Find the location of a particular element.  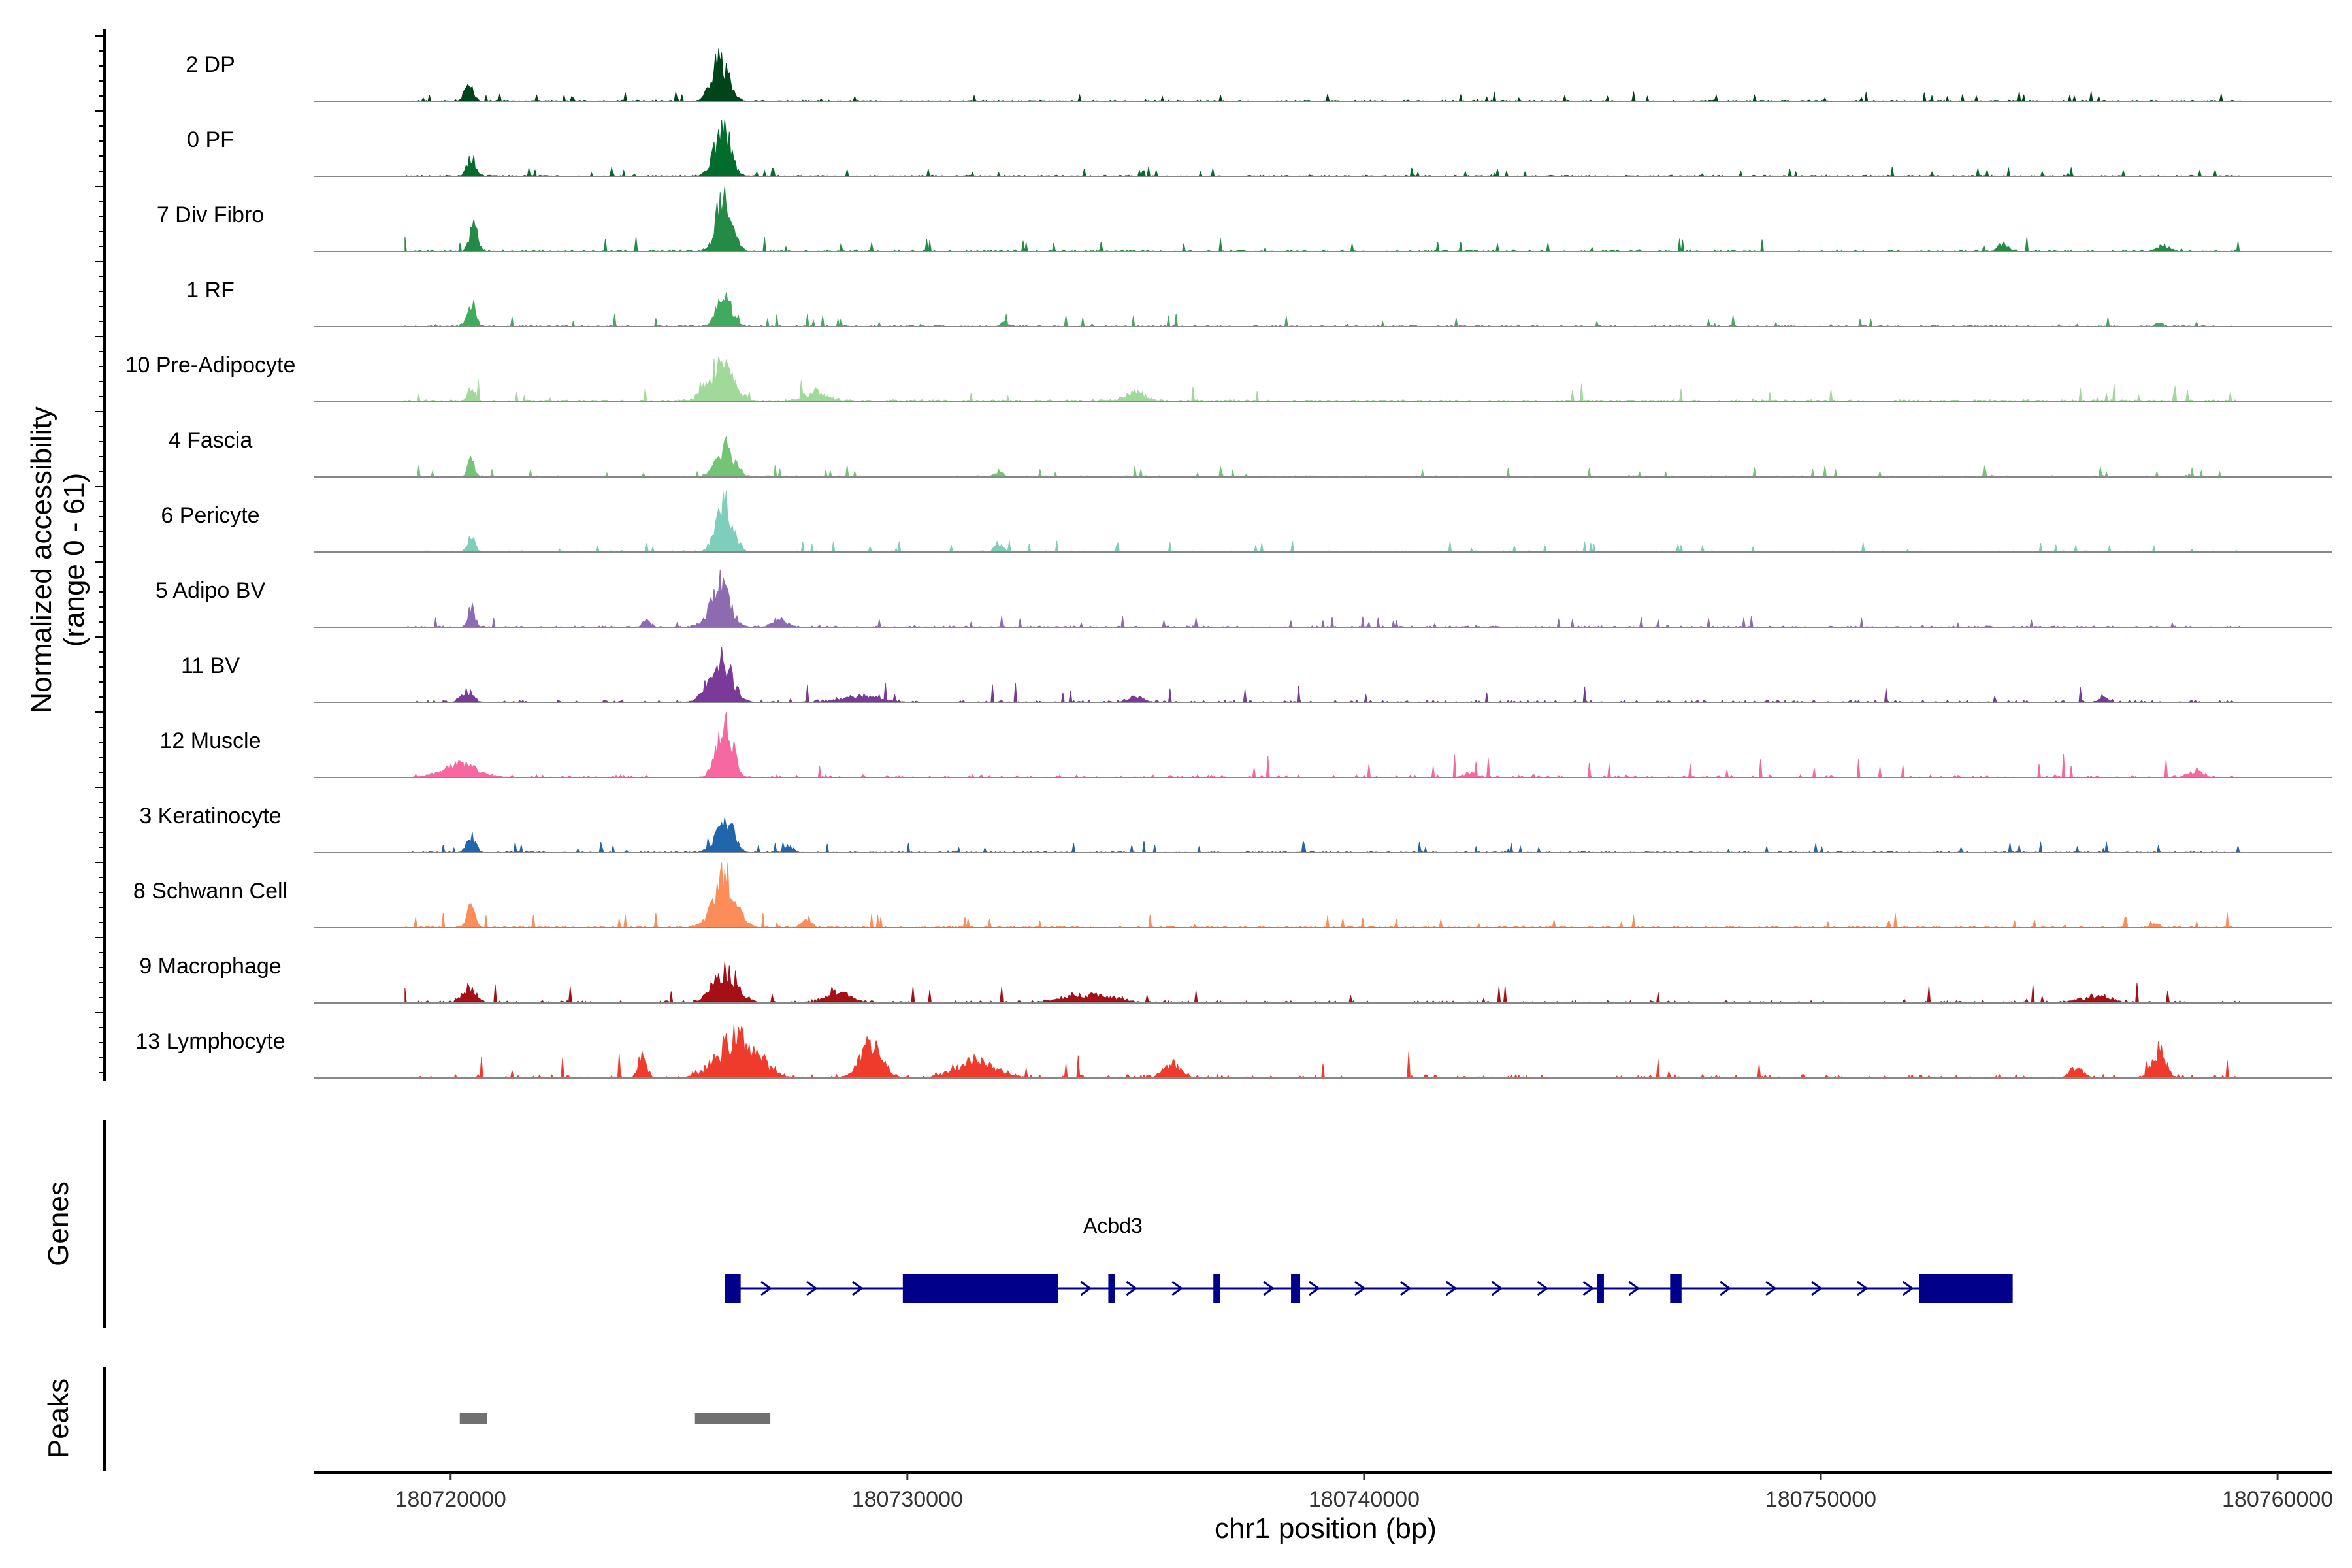

track-label: 0 PF is located at coordinates (210, 139).